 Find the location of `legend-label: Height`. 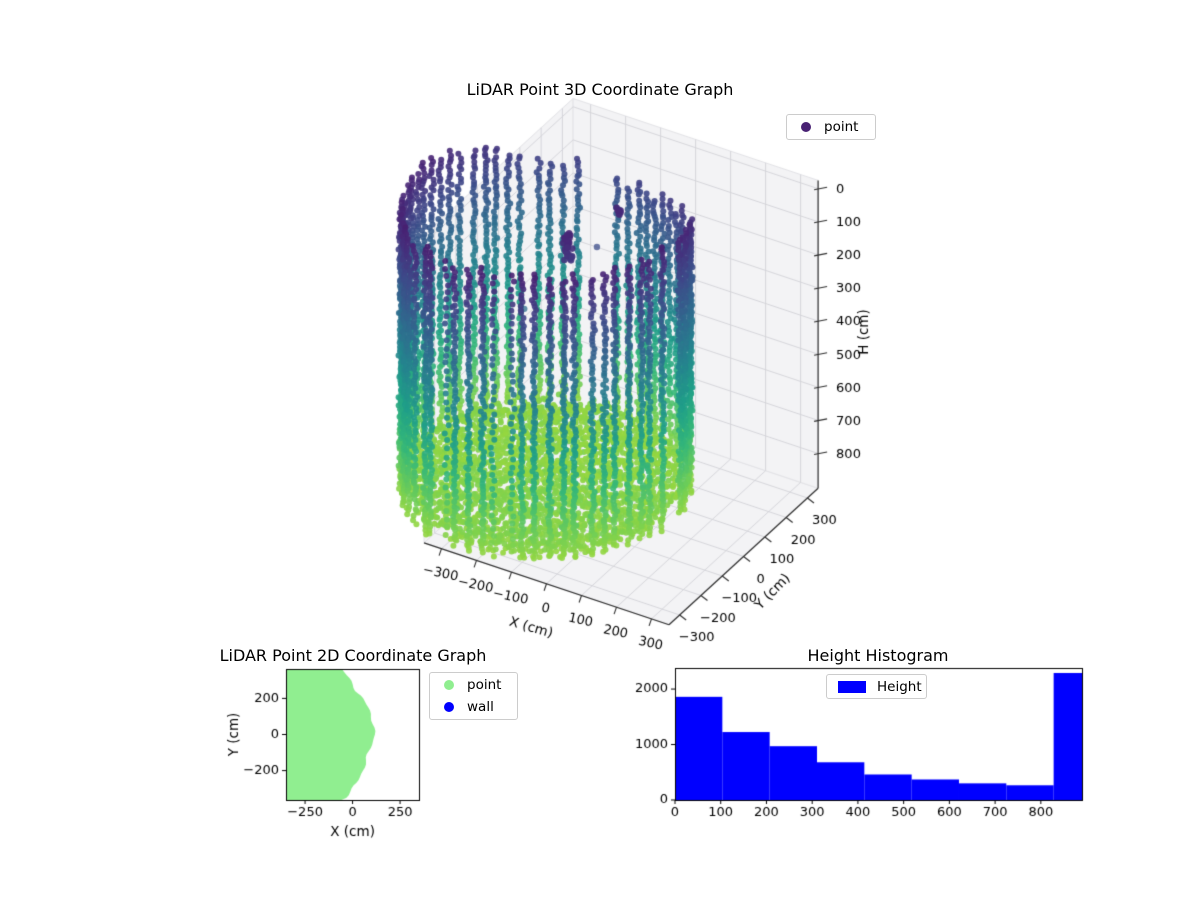

legend-label: Height is located at coordinates (899, 686).